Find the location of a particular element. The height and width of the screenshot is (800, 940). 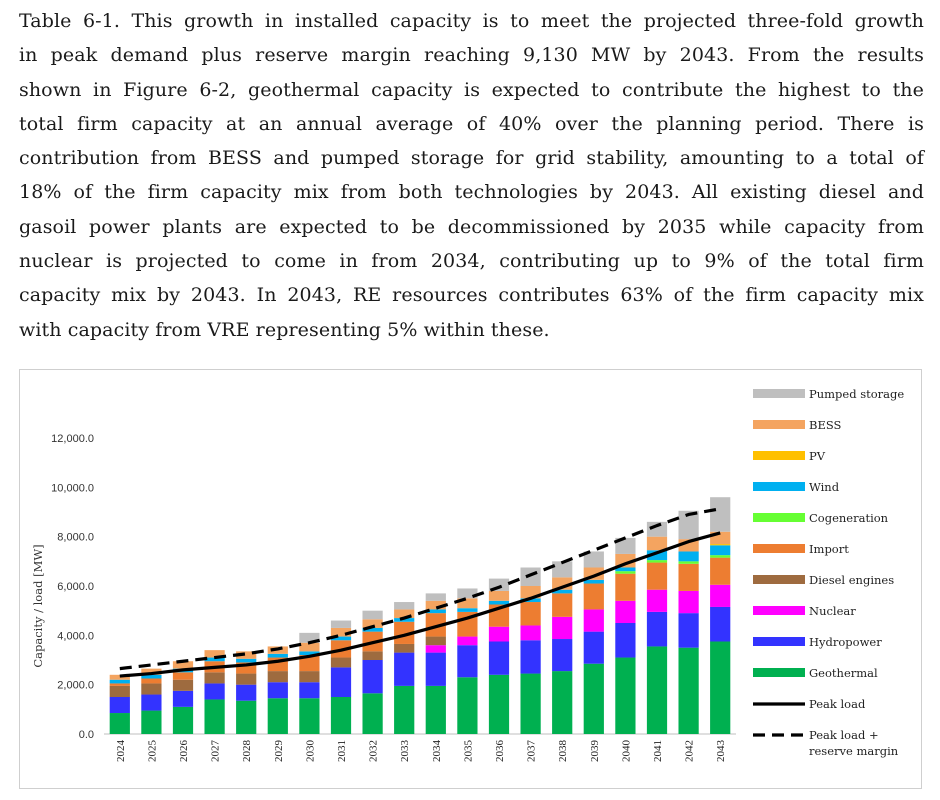

legend-label: Wind is located at coordinates (824, 487).